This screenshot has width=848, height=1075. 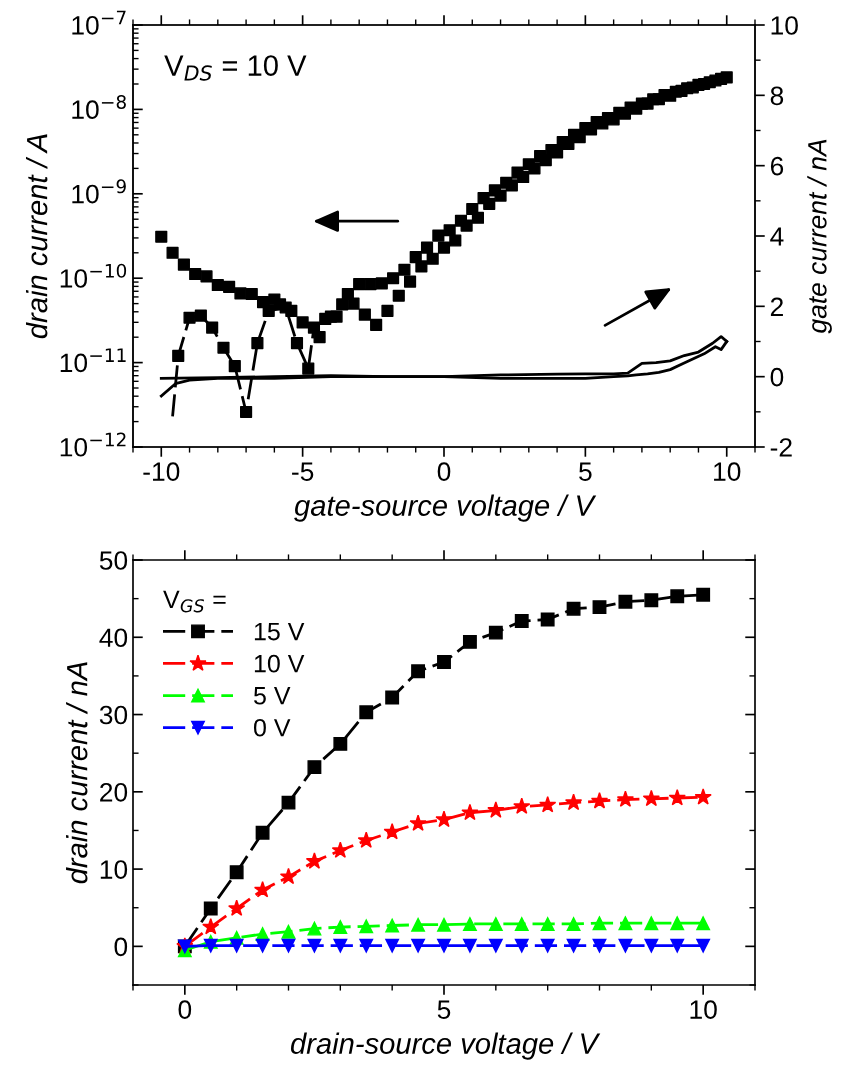 I want to click on y2-tick-label: 8, so click(x=777, y=96).